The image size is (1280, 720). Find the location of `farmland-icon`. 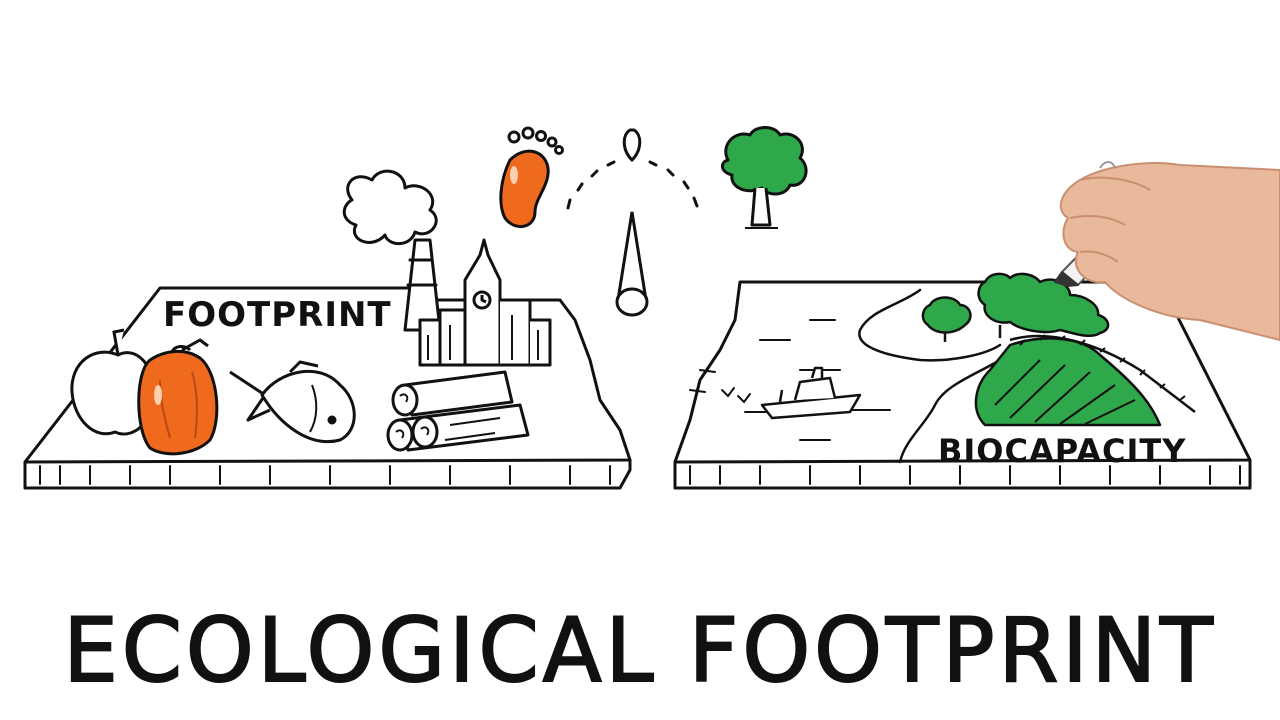

farmland-icon is located at coordinates (1085, 380).